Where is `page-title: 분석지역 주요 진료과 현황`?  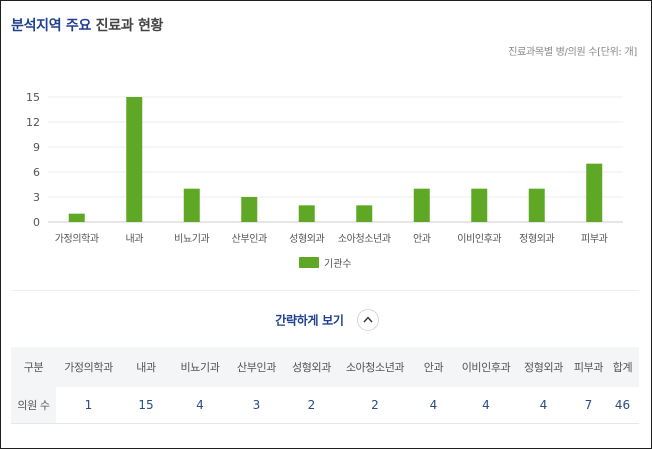
page-title: 분석지역 주요 진료과 현황 is located at coordinates (87, 25).